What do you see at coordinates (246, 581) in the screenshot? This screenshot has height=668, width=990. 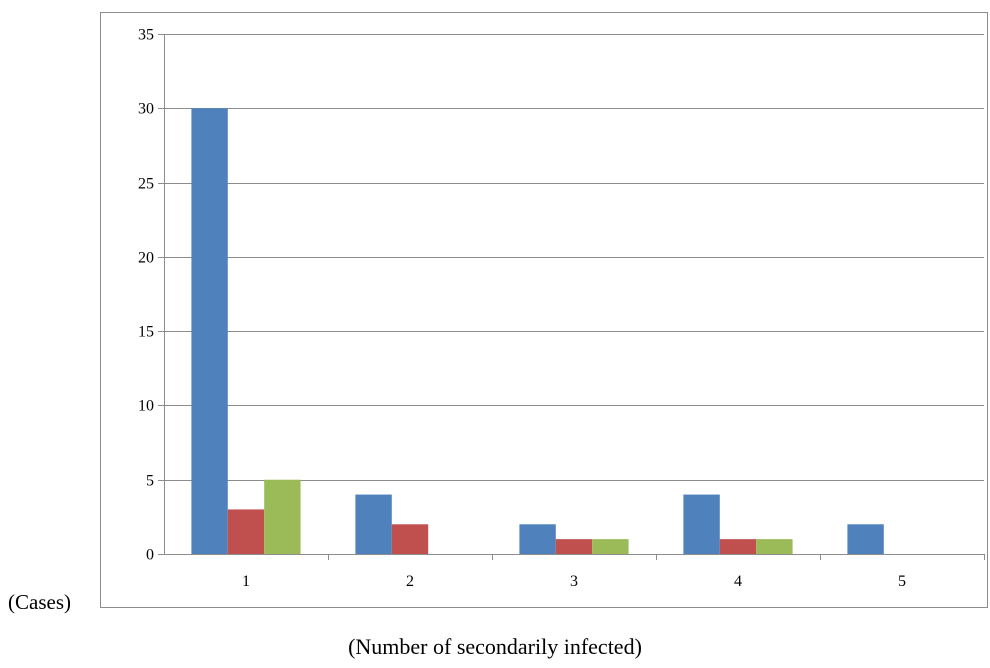 I see `x-tick-label: 1` at bounding box center [246, 581].